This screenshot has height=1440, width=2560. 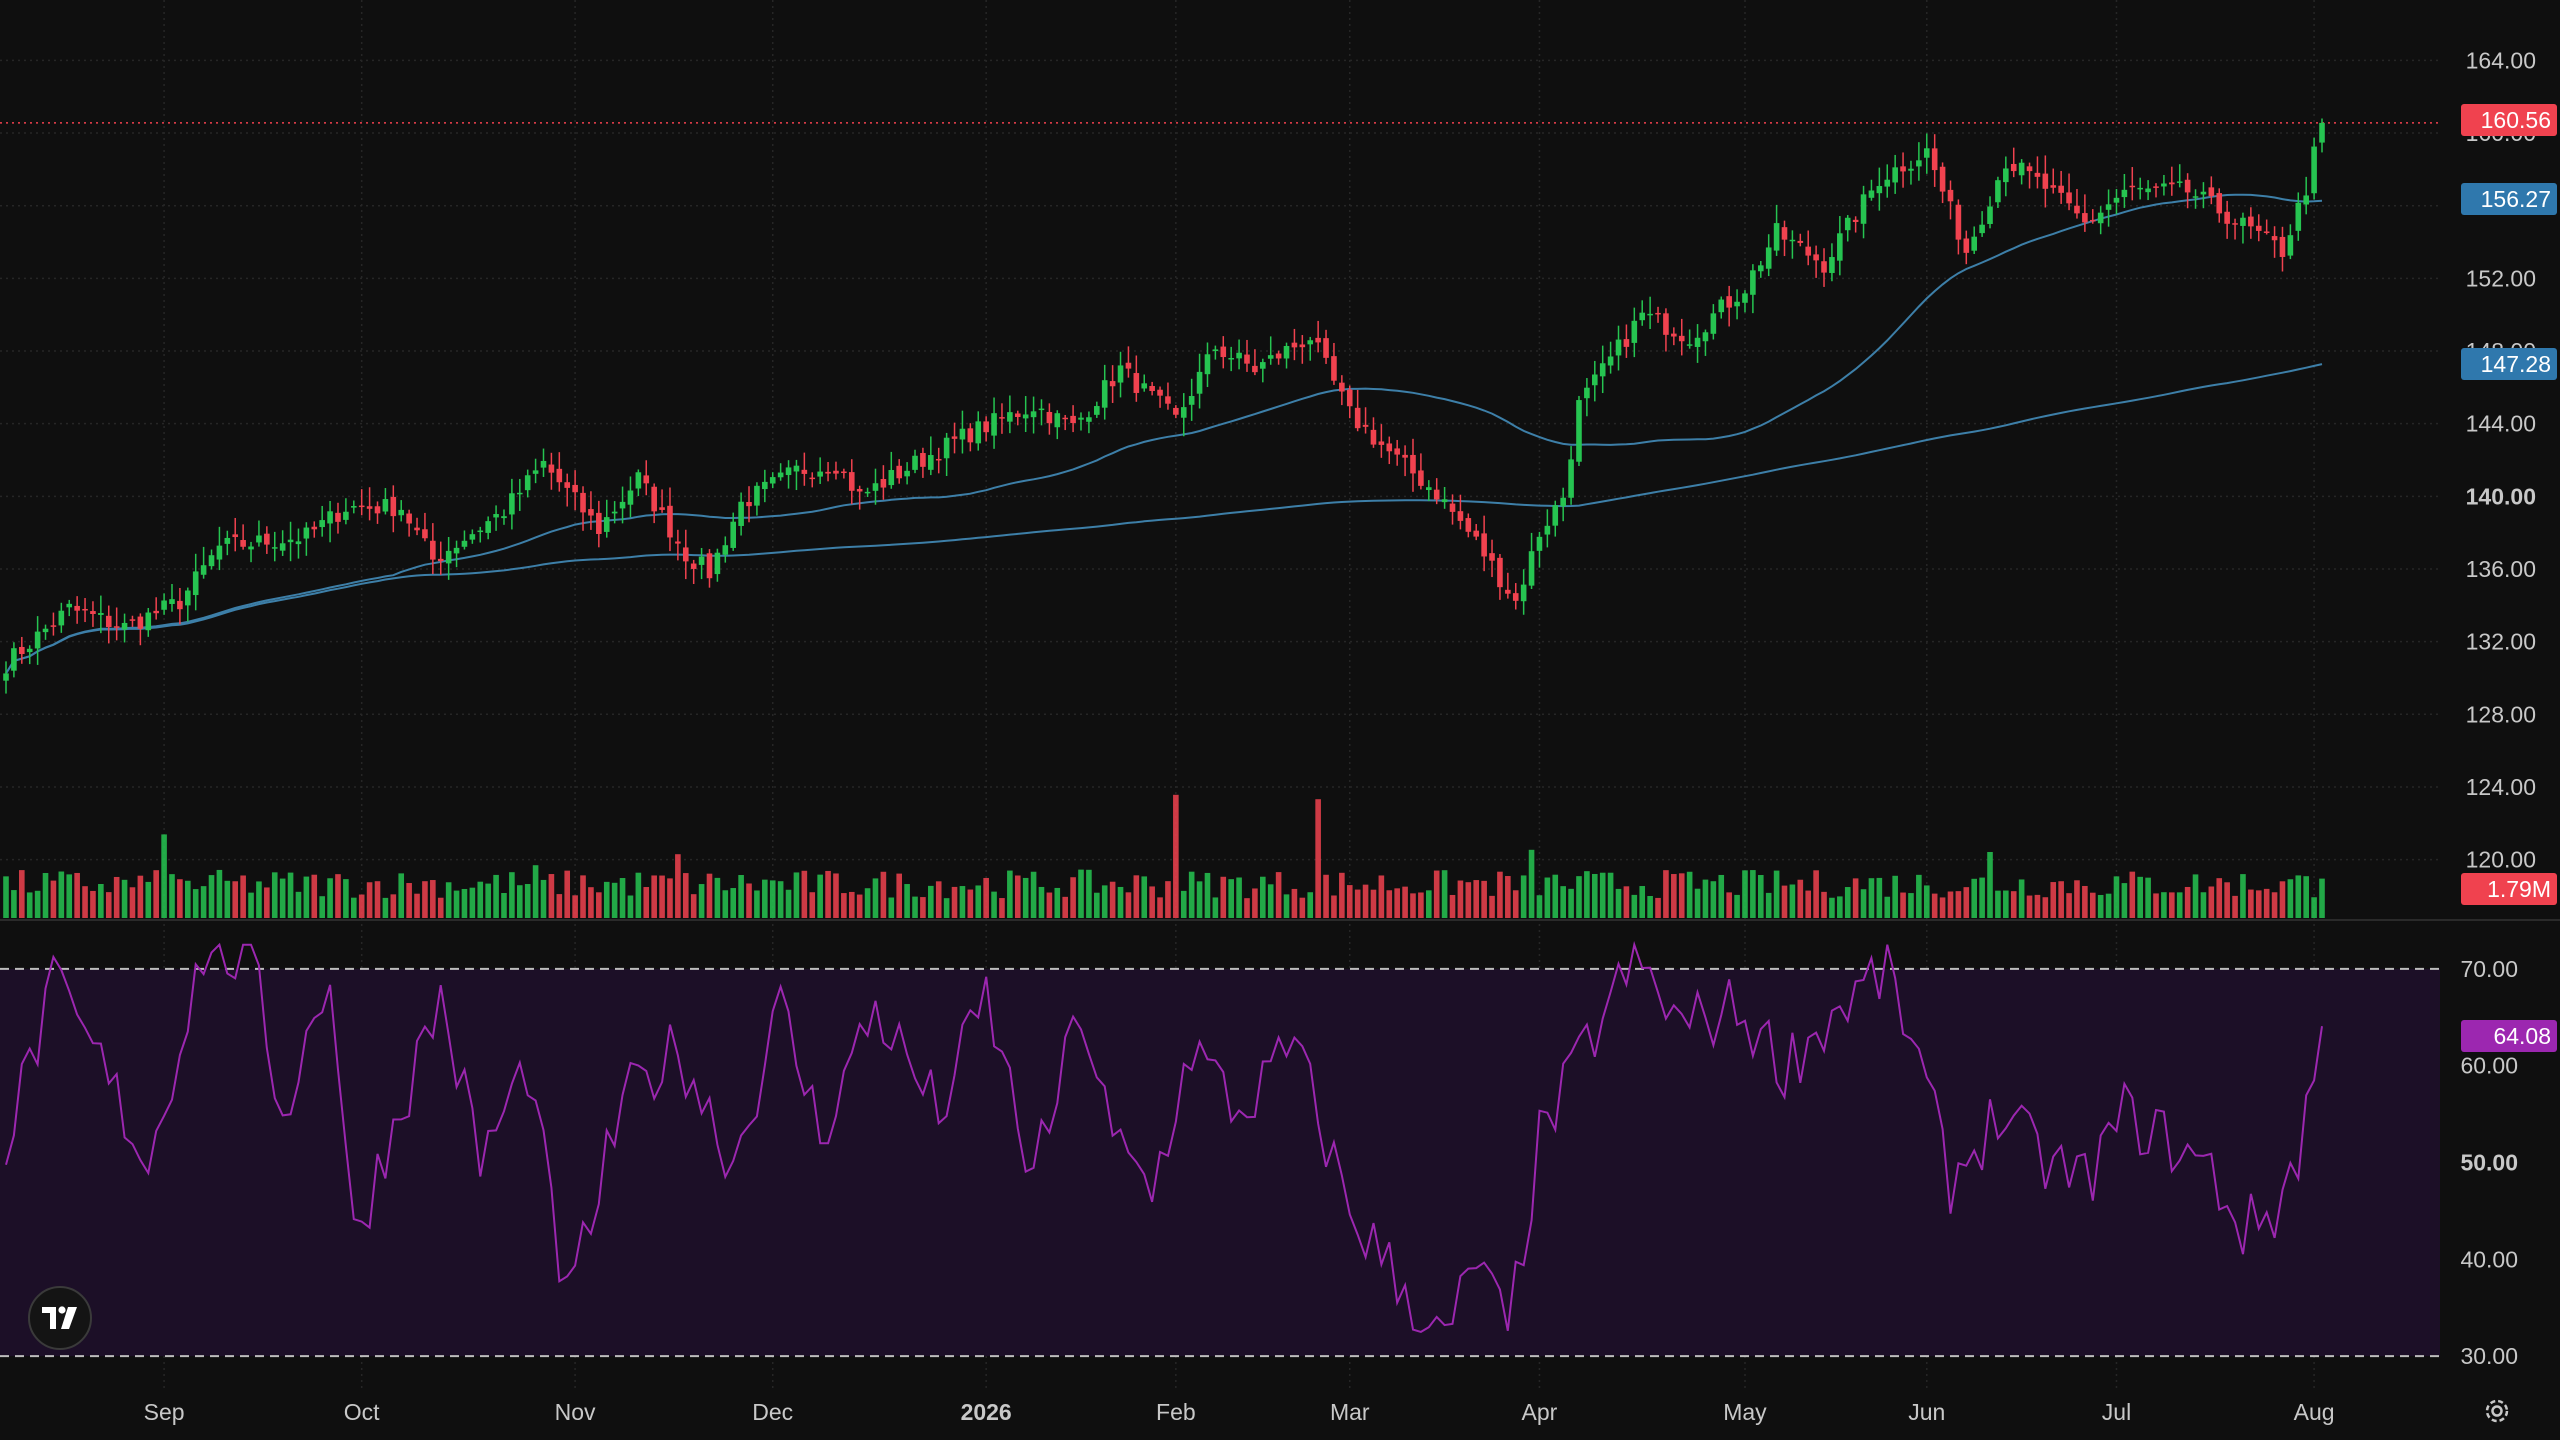 I want to click on gear-icon, so click(x=2497, y=1411).